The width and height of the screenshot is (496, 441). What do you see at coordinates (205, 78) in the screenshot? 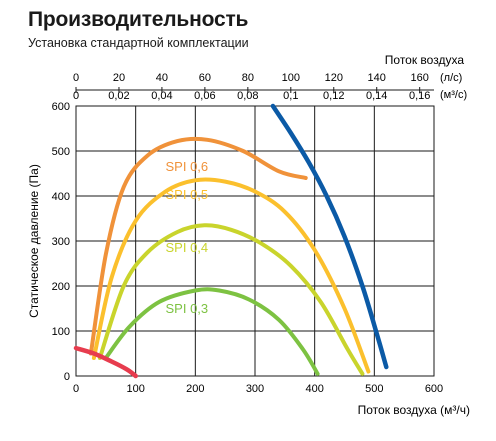
I see `top-tick-label-ls: 60` at bounding box center [205, 78].